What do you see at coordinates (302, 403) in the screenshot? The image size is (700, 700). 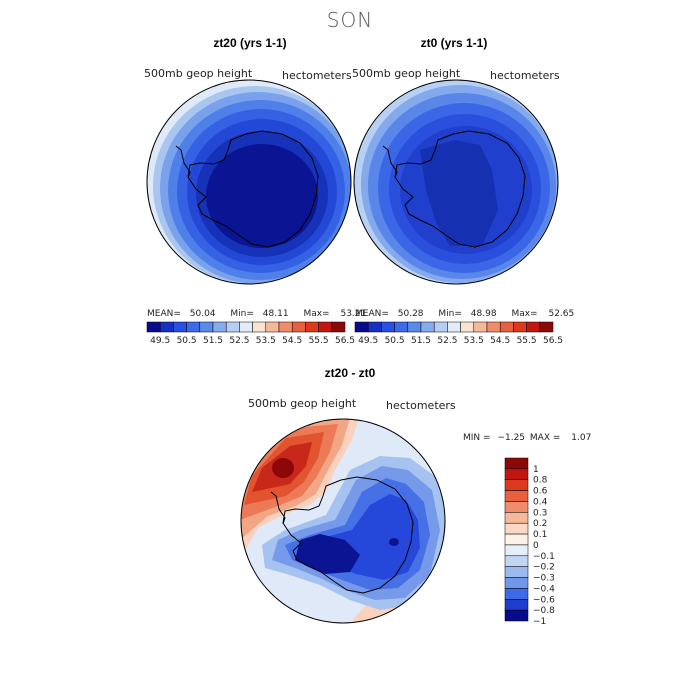 I see `panel3-variable-label: 500mb geop height` at bounding box center [302, 403].